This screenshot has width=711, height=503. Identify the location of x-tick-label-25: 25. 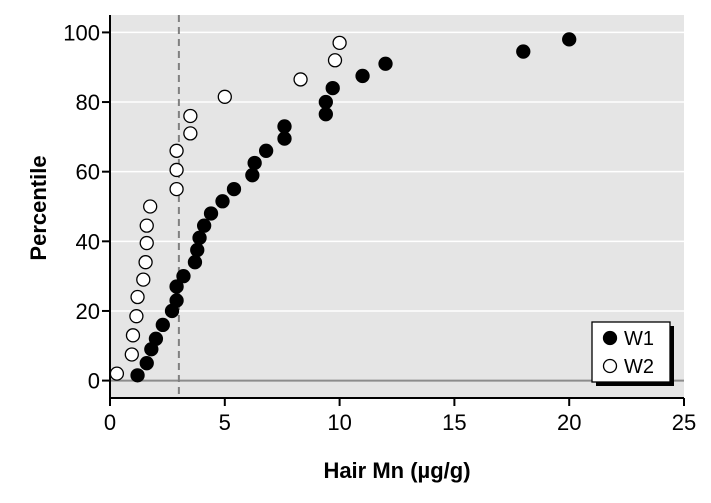
(684, 422).